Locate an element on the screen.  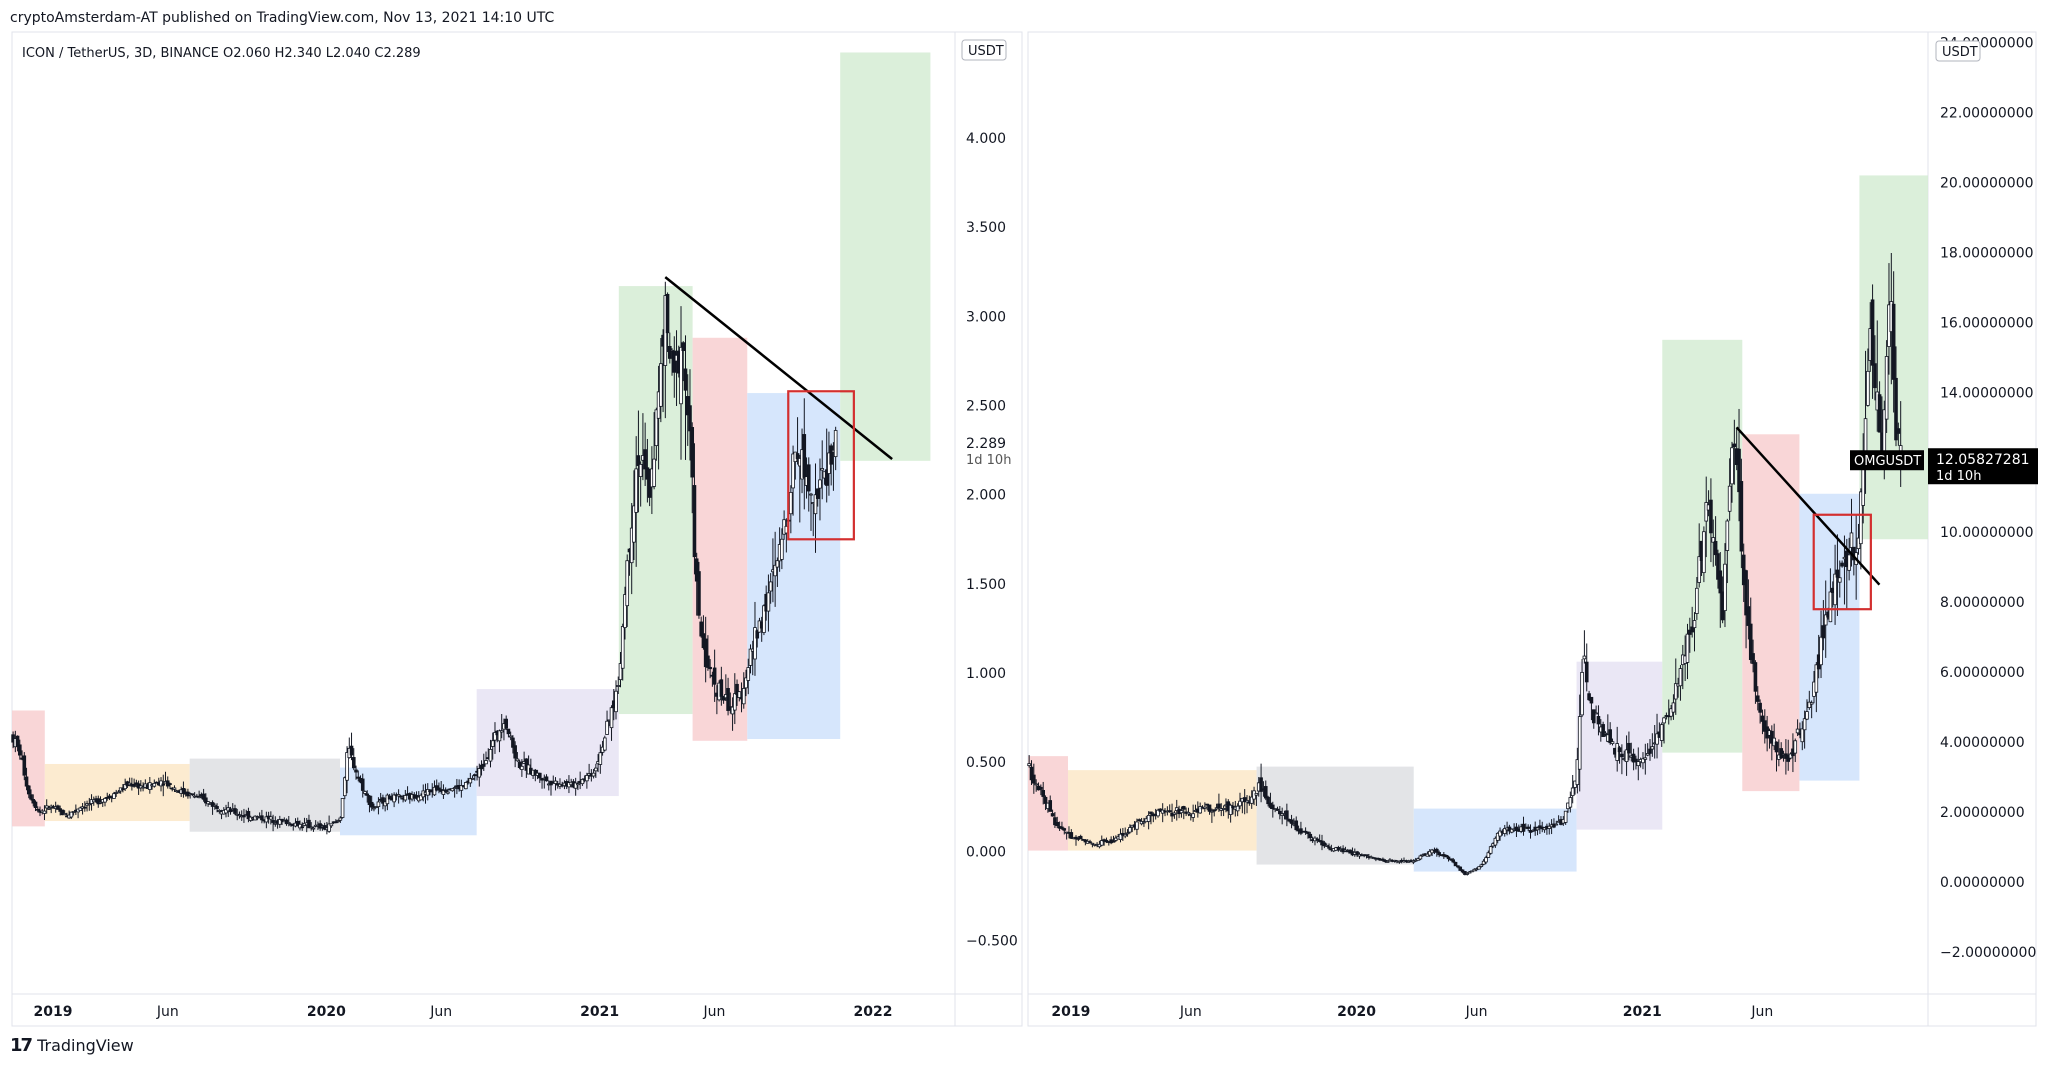
y-tick-label: 2.000 is located at coordinates (986, 496).